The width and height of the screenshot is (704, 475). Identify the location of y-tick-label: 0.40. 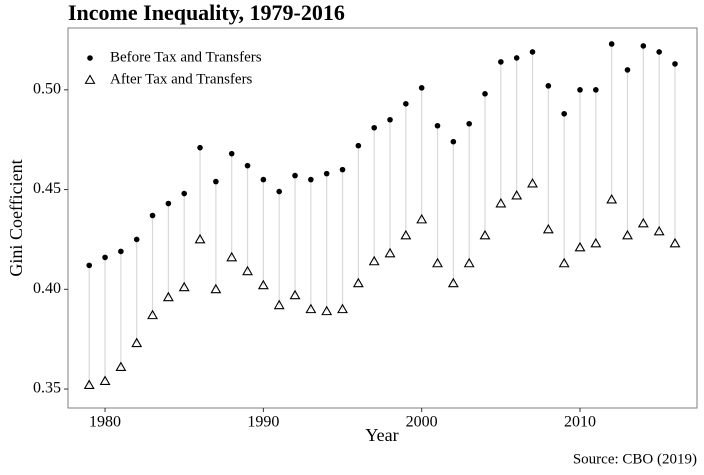
(47, 288).